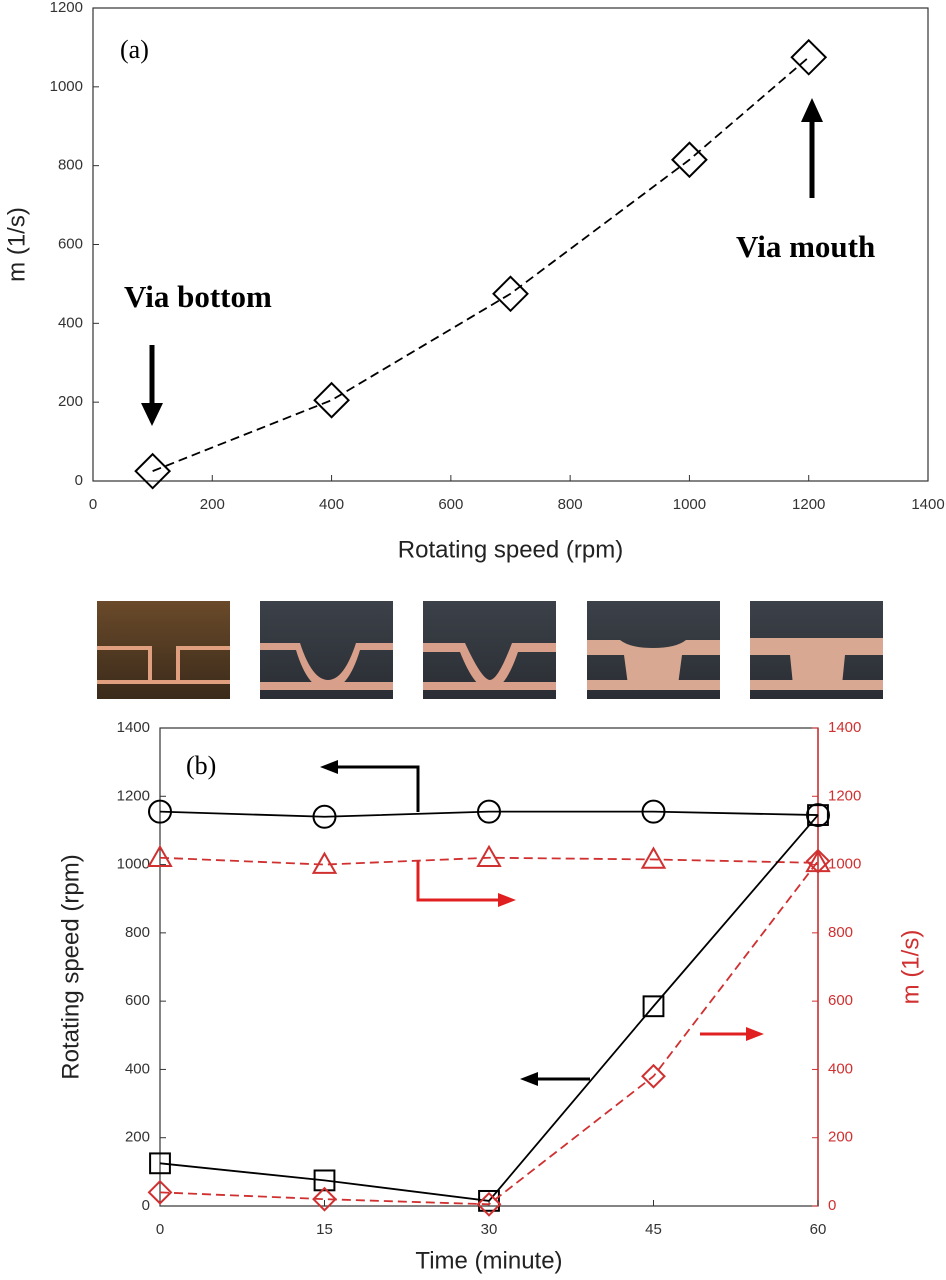 The height and width of the screenshot is (1280, 946). What do you see at coordinates (689, 504) in the screenshot?
I see `x-tick-label: 1000` at bounding box center [689, 504].